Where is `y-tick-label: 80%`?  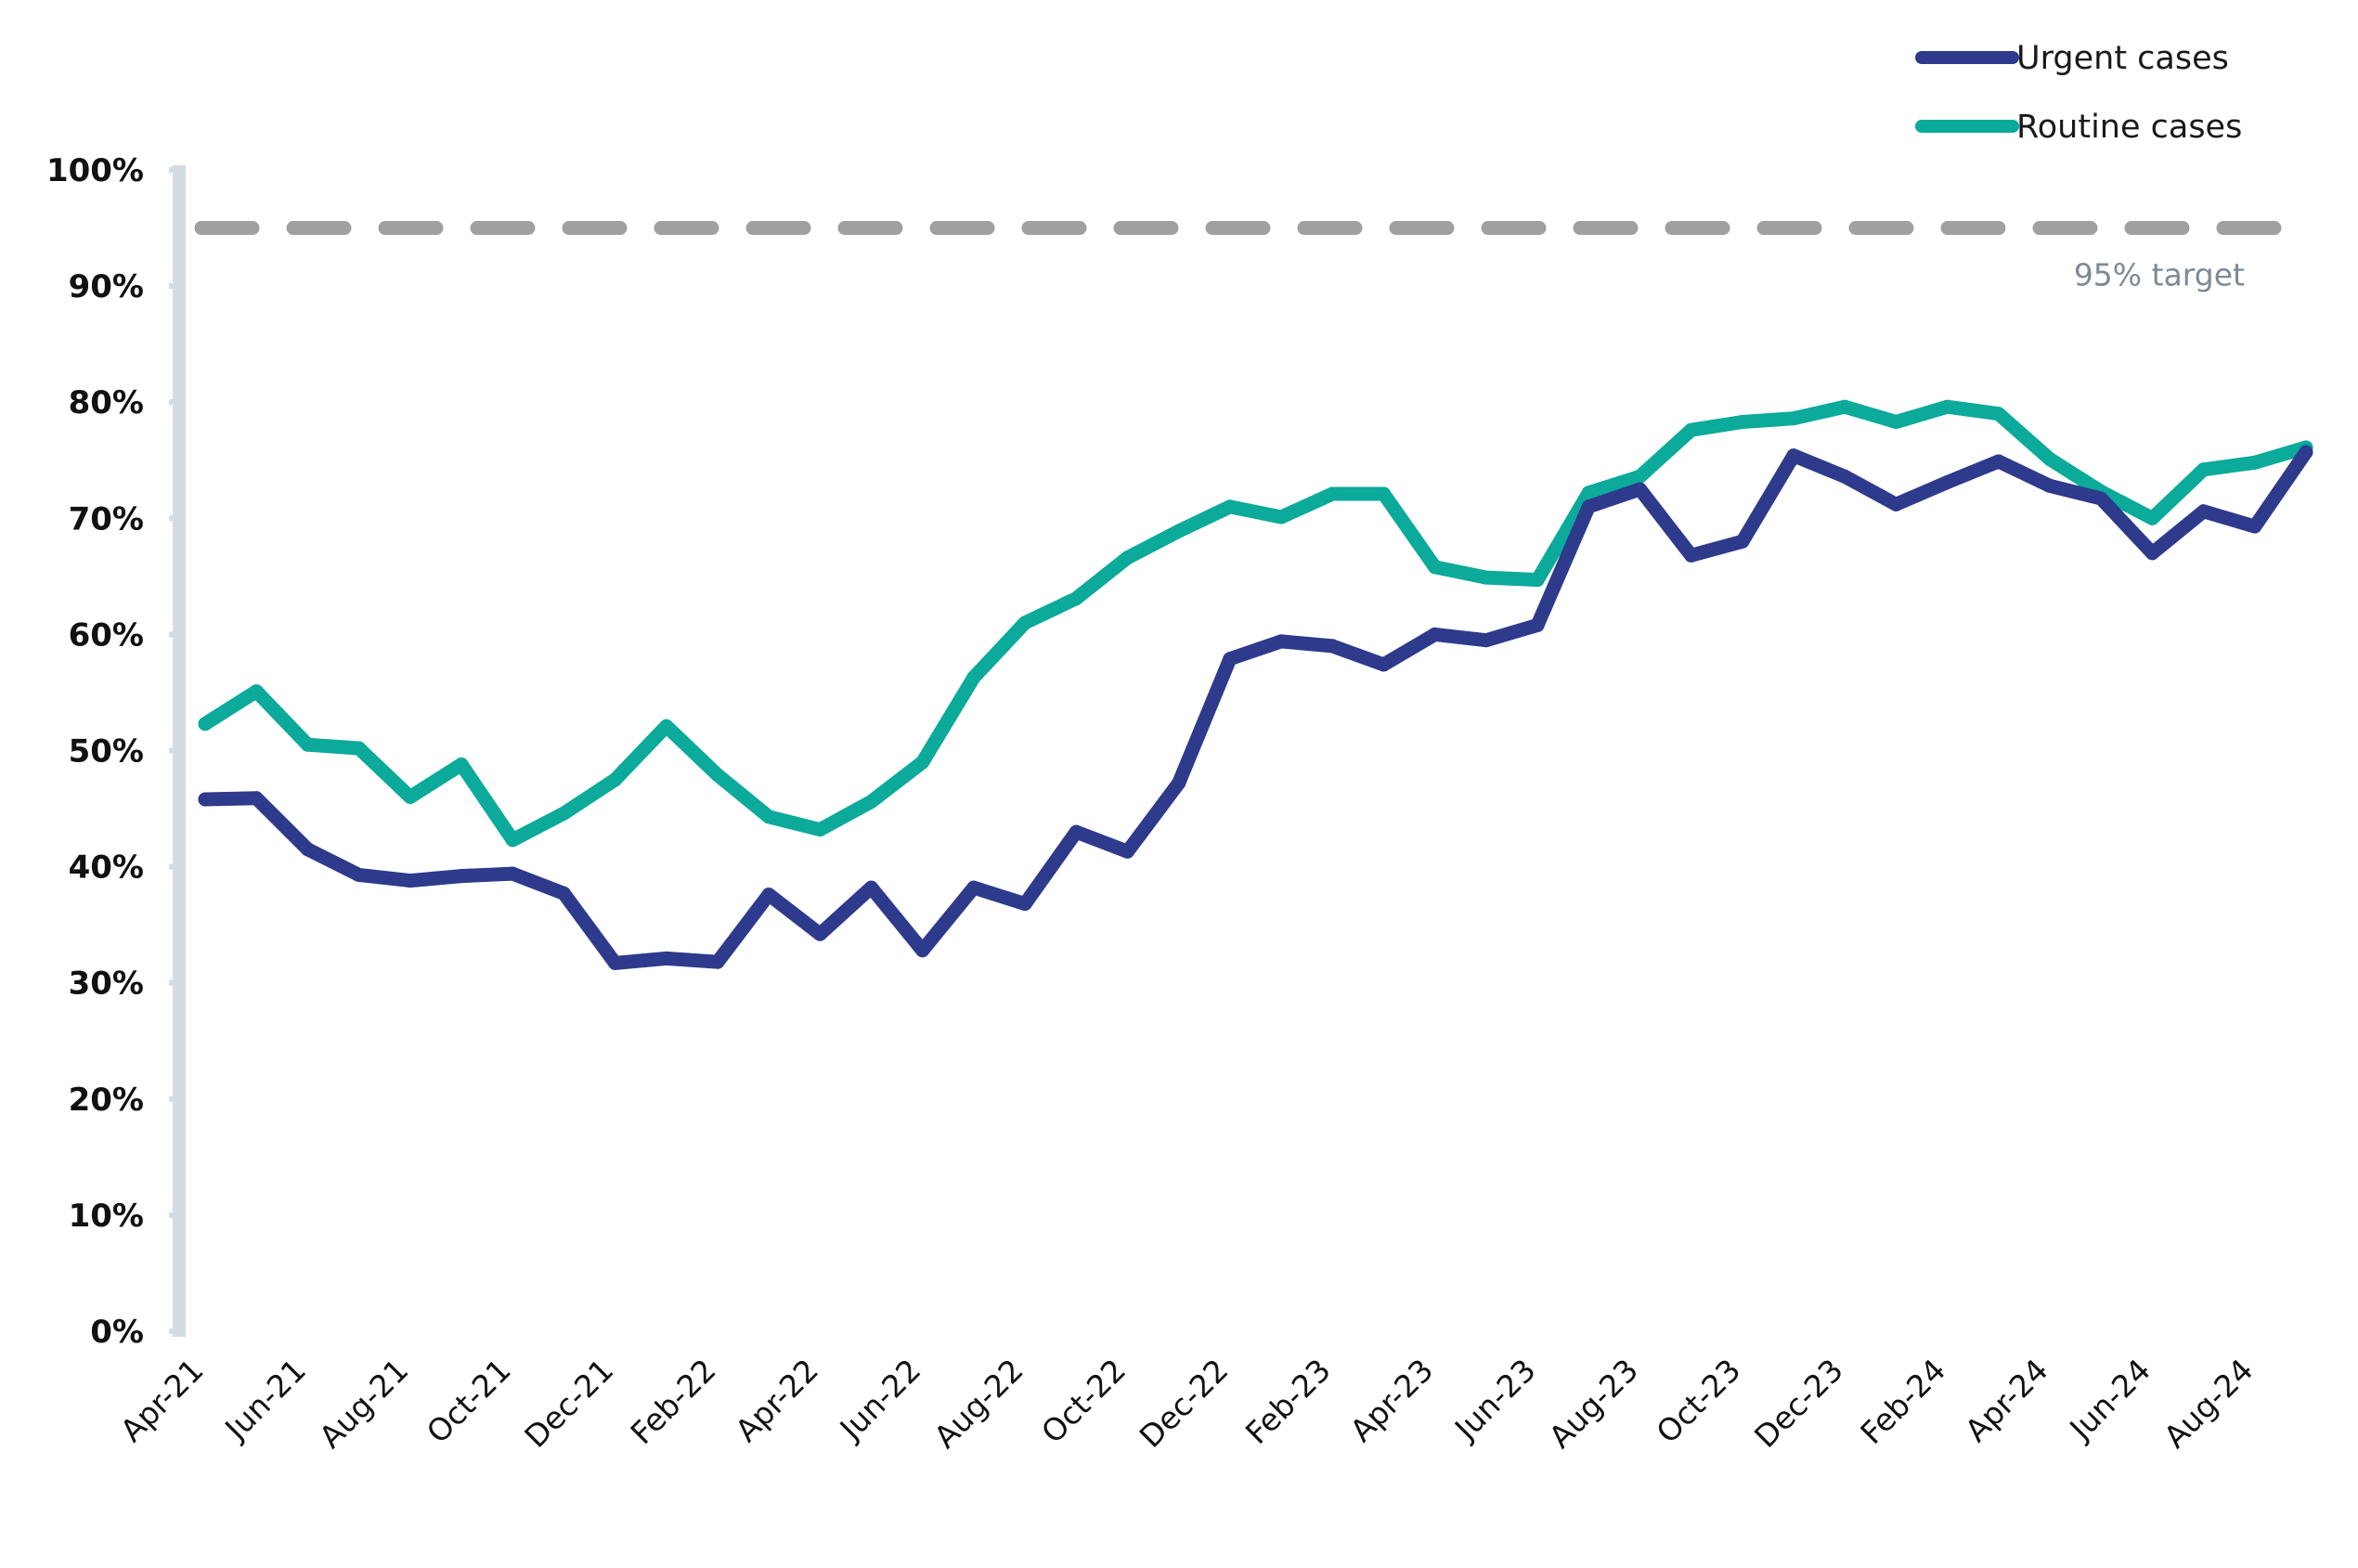
y-tick-label: 80% is located at coordinates (106, 402).